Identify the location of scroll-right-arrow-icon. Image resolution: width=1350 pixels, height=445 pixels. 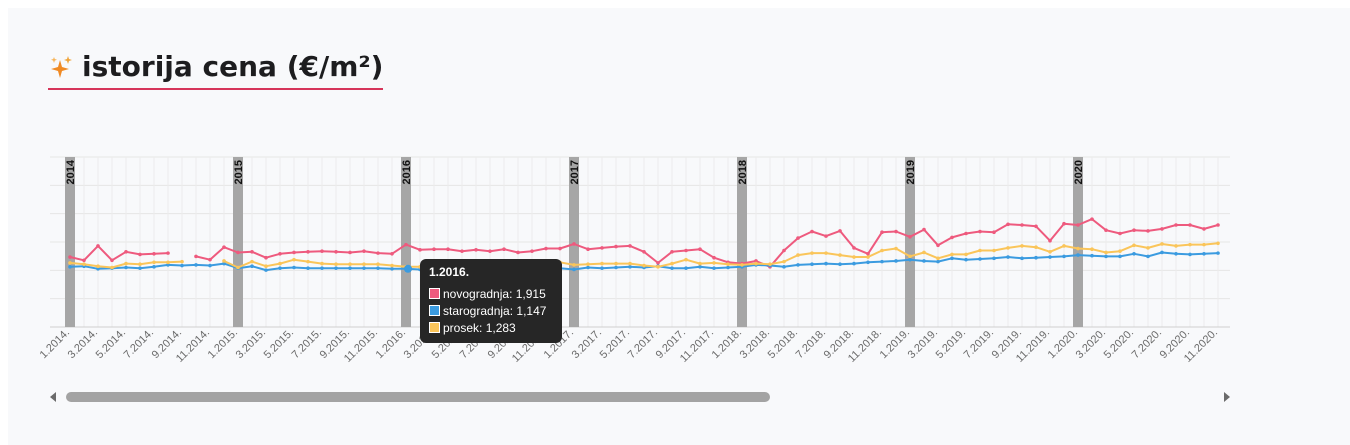
(1227, 397).